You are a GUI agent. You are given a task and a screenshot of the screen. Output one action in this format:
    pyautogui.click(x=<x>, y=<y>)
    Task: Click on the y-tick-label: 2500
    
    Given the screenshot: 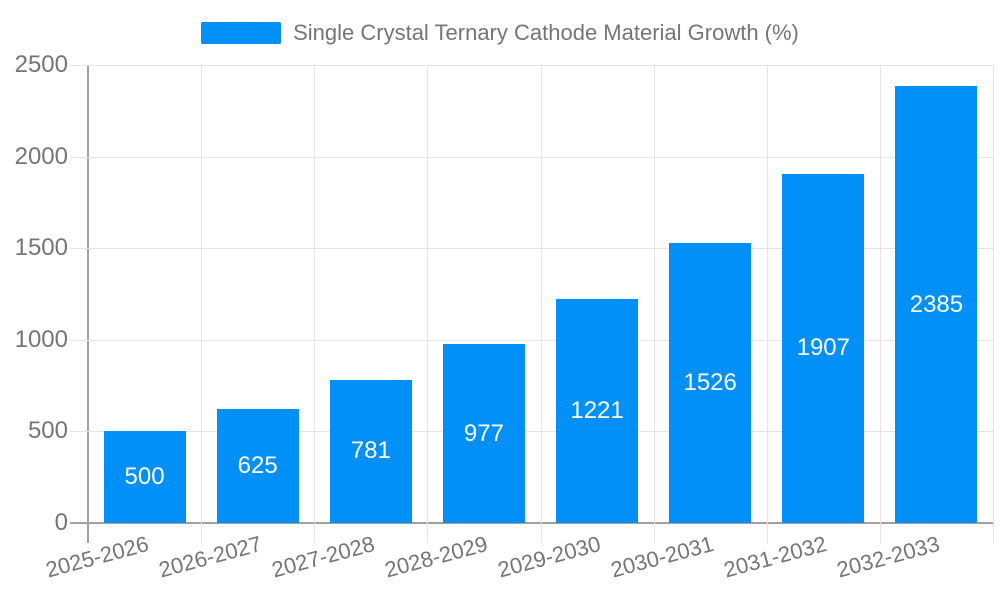 What is the action you would take?
    pyautogui.click(x=41, y=64)
    